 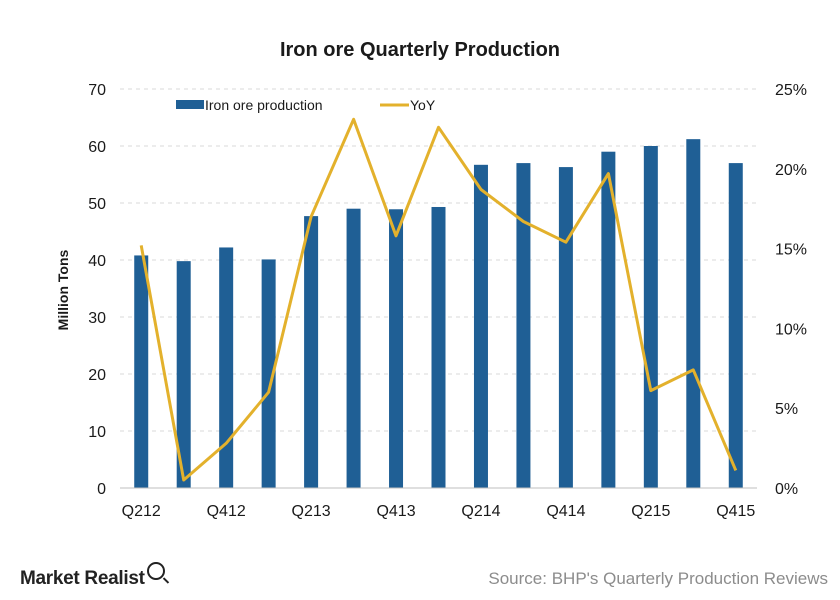 I want to click on y-left-tick-label: 0, so click(x=101, y=489).